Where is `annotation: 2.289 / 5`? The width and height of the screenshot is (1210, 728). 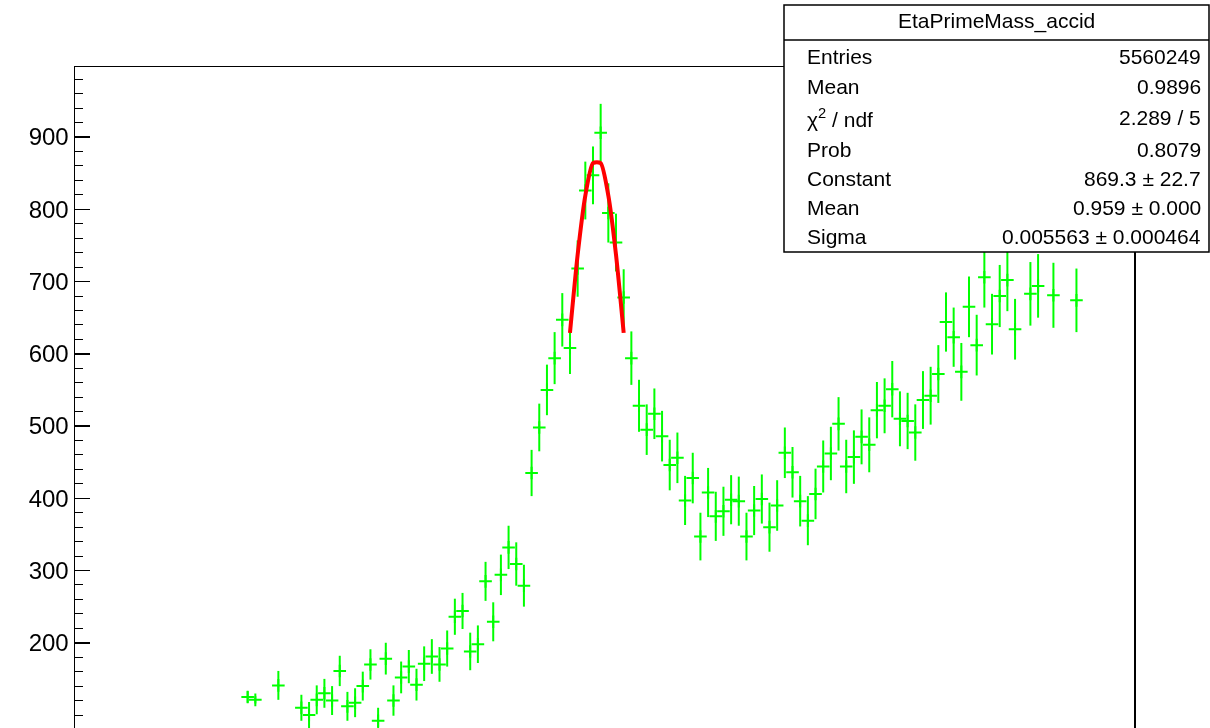 annotation: 2.289 / 5 is located at coordinates (1160, 117).